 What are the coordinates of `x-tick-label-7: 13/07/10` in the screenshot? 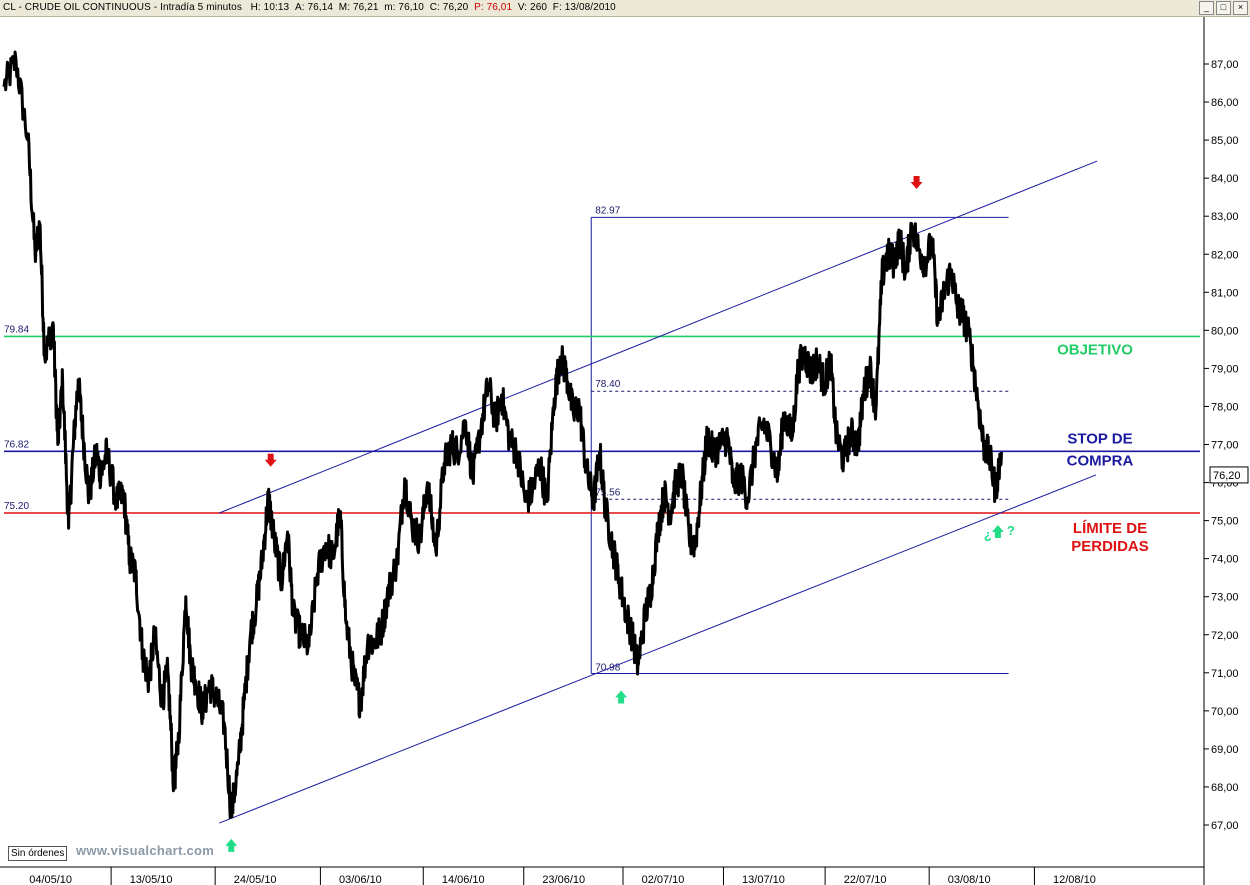 It's located at (763, 879).